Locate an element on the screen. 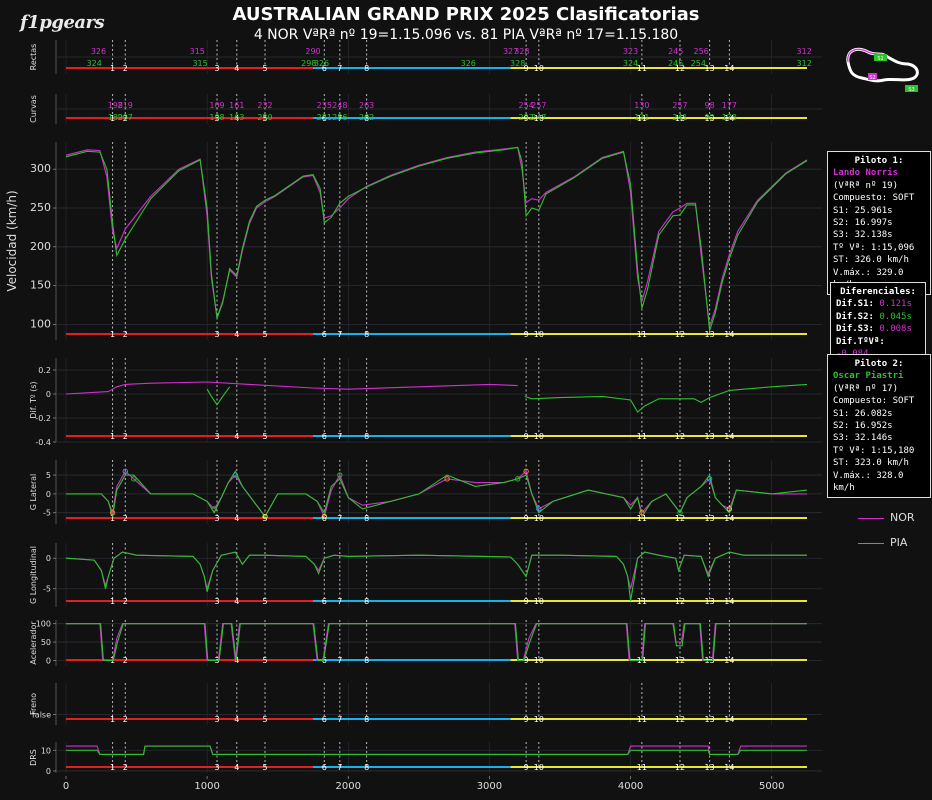 This screenshot has width=932, height=800. series-line-nor is located at coordinates (291, 388).